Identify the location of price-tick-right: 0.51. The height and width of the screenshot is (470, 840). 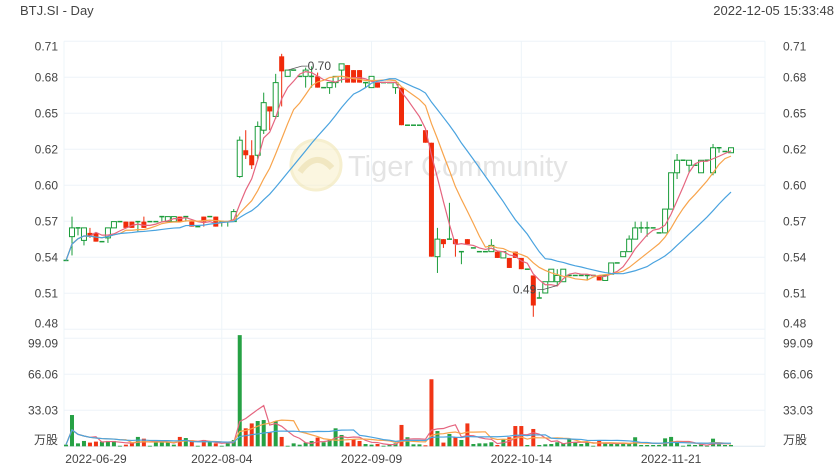
(795, 293).